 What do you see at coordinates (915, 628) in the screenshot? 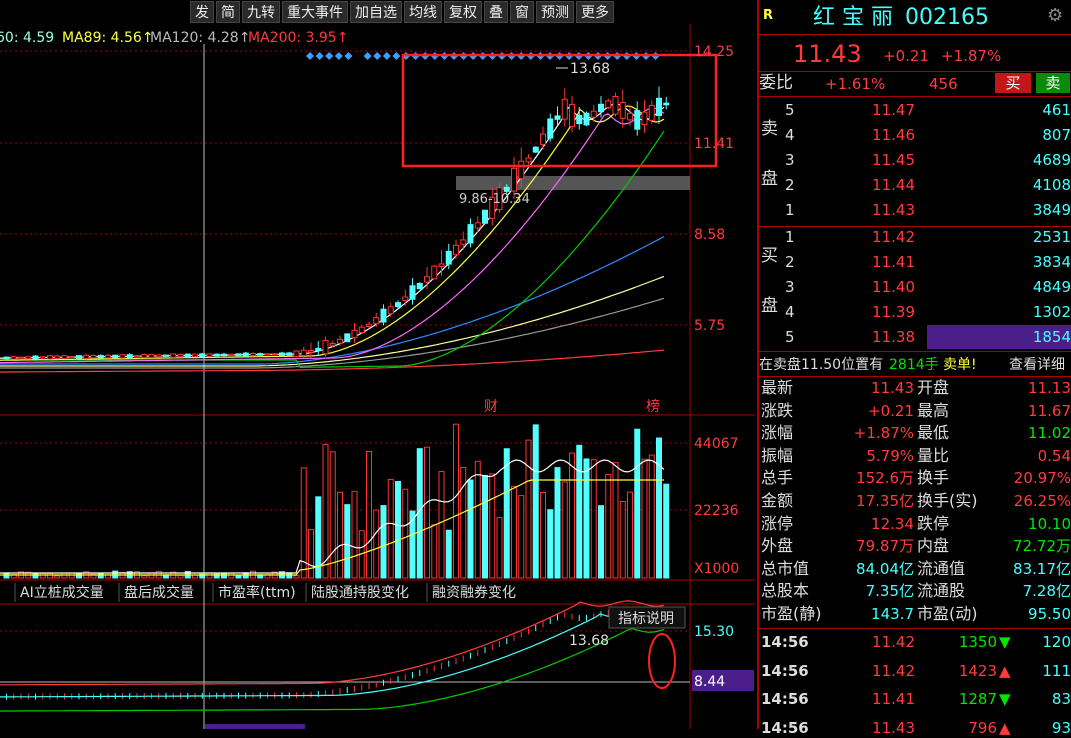
I see `divider` at bounding box center [915, 628].